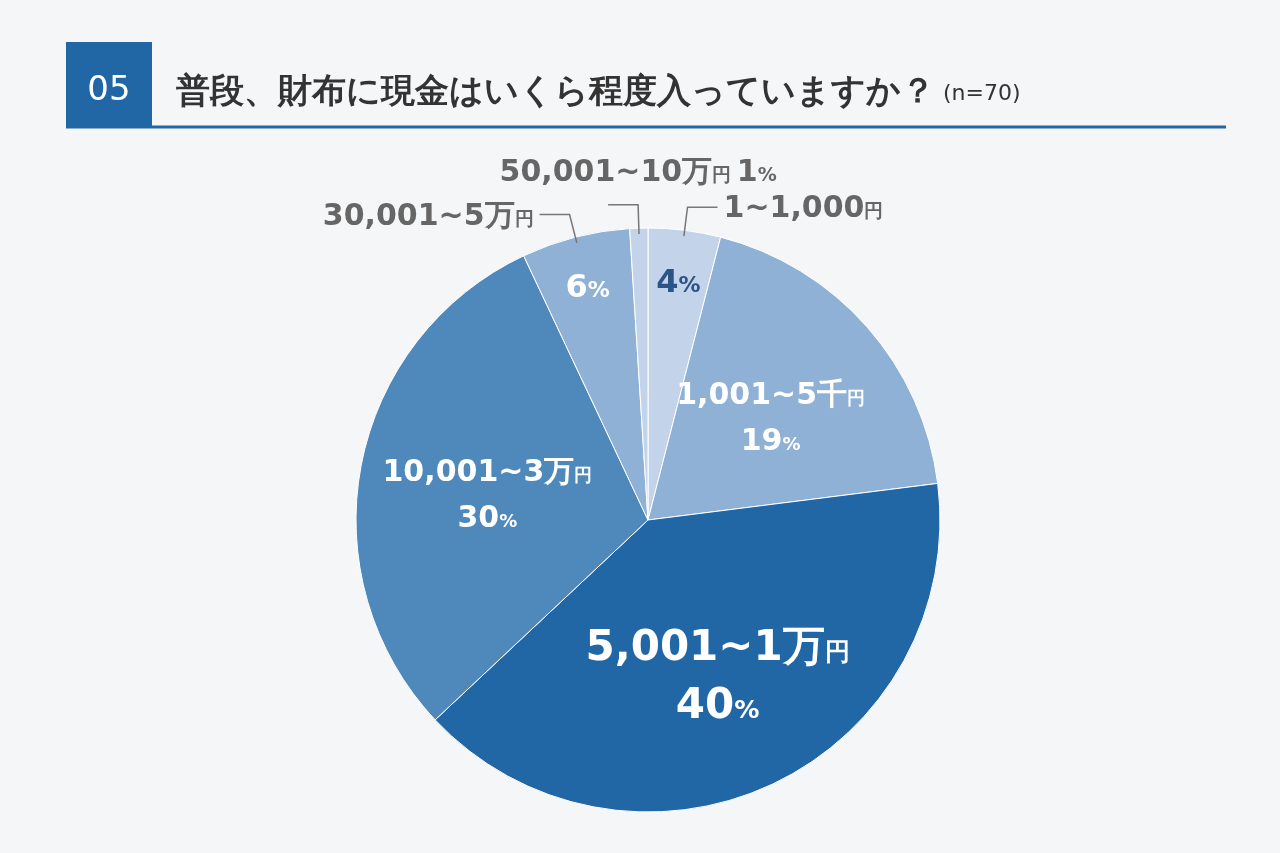 The width and height of the screenshot is (1280, 853). I want to click on slice-label: 10,001~3万円, so click(487, 471).